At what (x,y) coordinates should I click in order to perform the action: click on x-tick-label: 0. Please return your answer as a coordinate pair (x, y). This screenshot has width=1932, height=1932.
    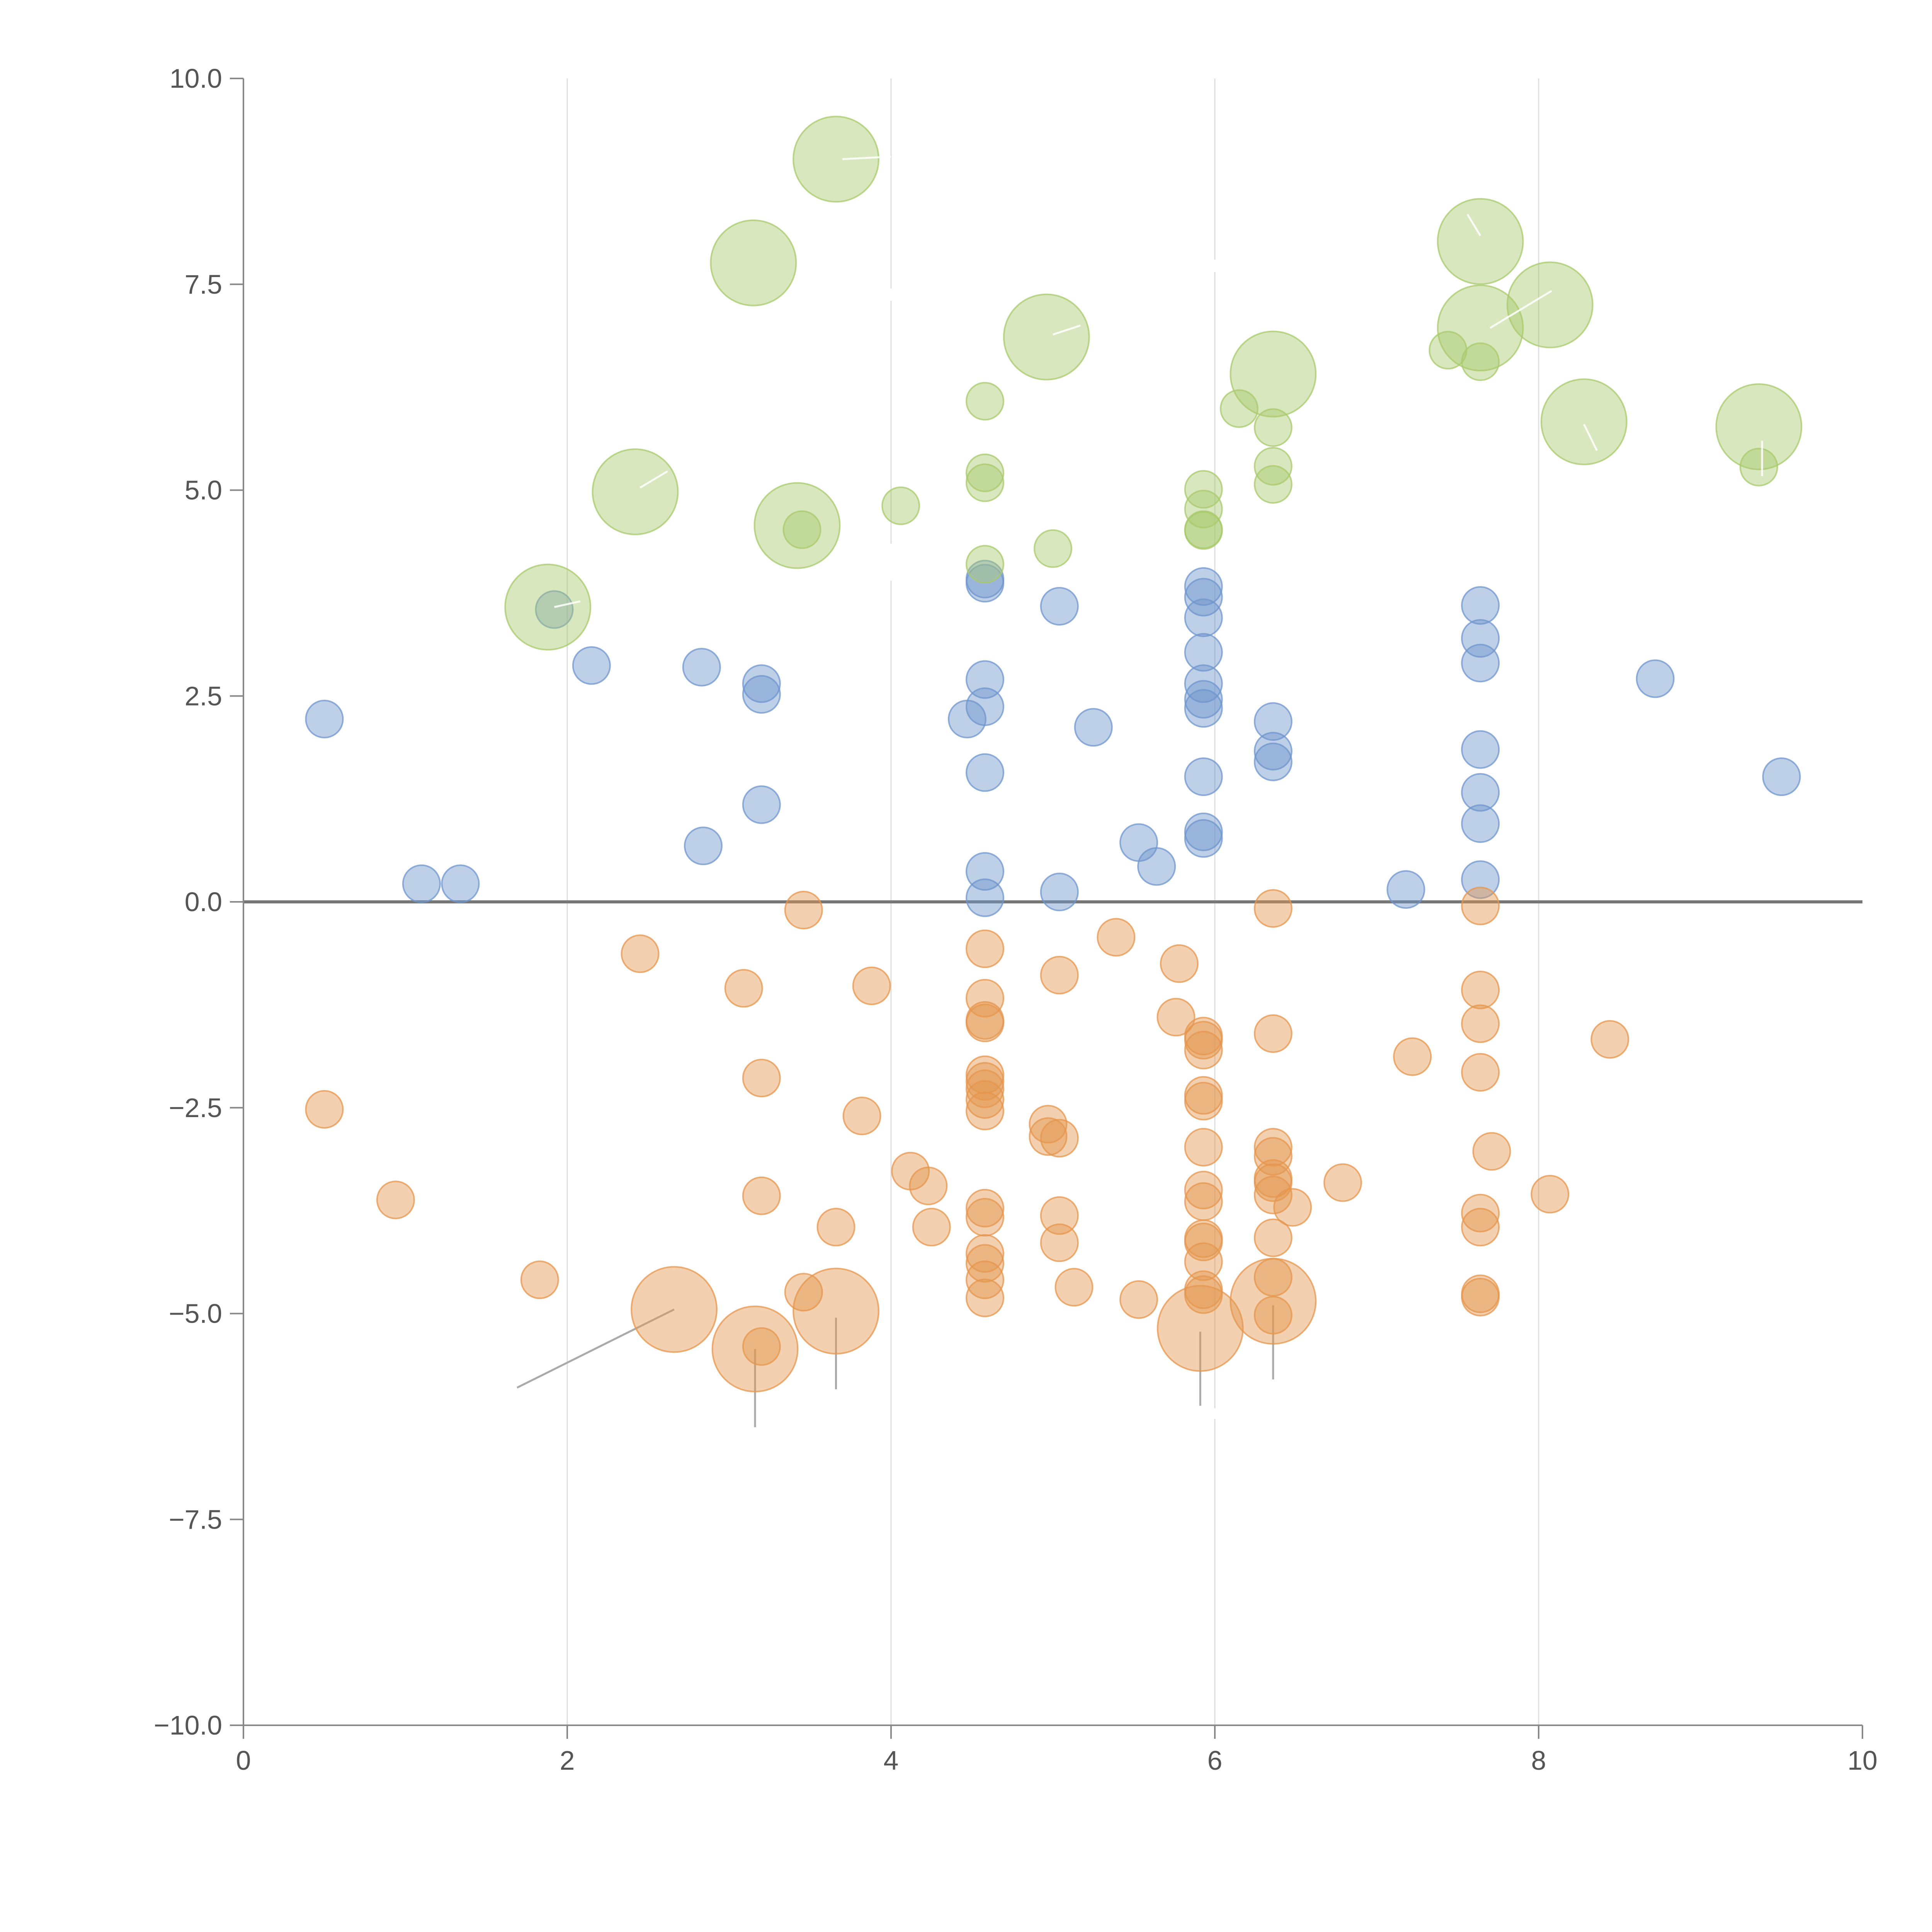
    Looking at the image, I should click on (244, 1760).